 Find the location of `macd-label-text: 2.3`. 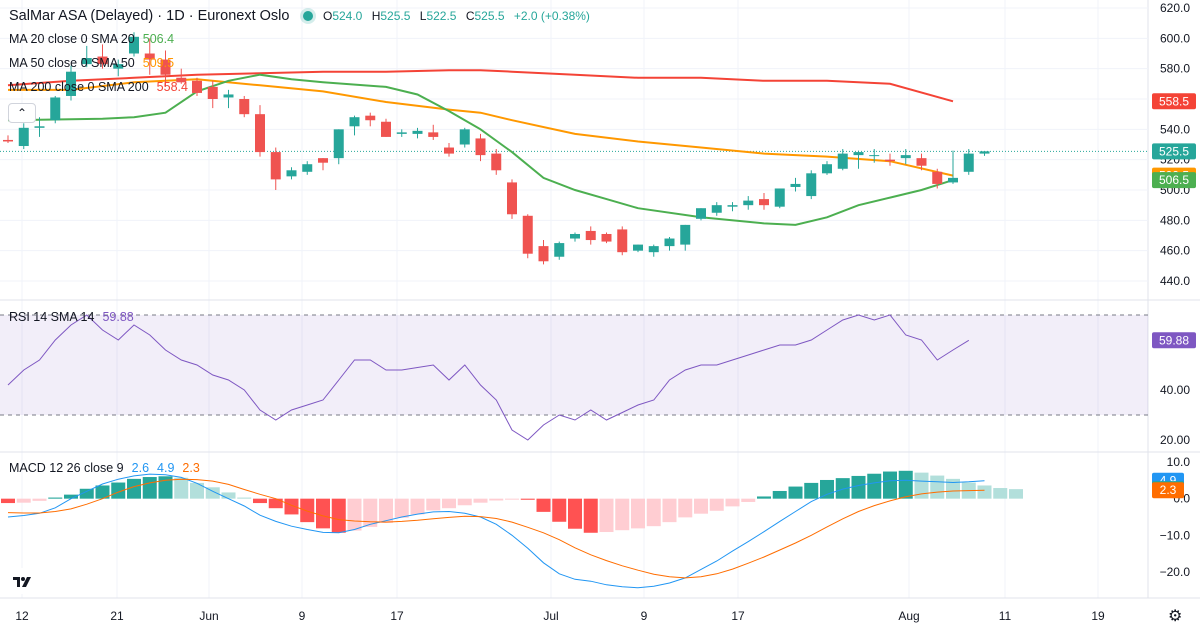

macd-label-text: 2.3 is located at coordinates (1168, 490).